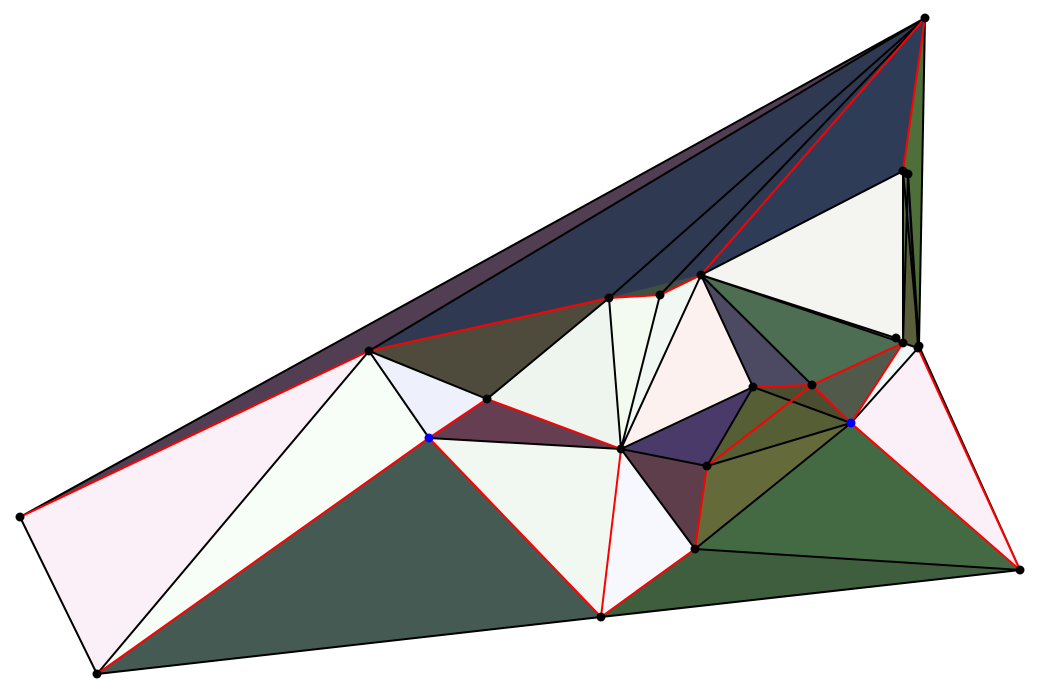 This screenshot has height=694, width=1040. What do you see at coordinates (349, 645) in the screenshot?
I see `mesh-edge-bc` at bounding box center [349, 645].